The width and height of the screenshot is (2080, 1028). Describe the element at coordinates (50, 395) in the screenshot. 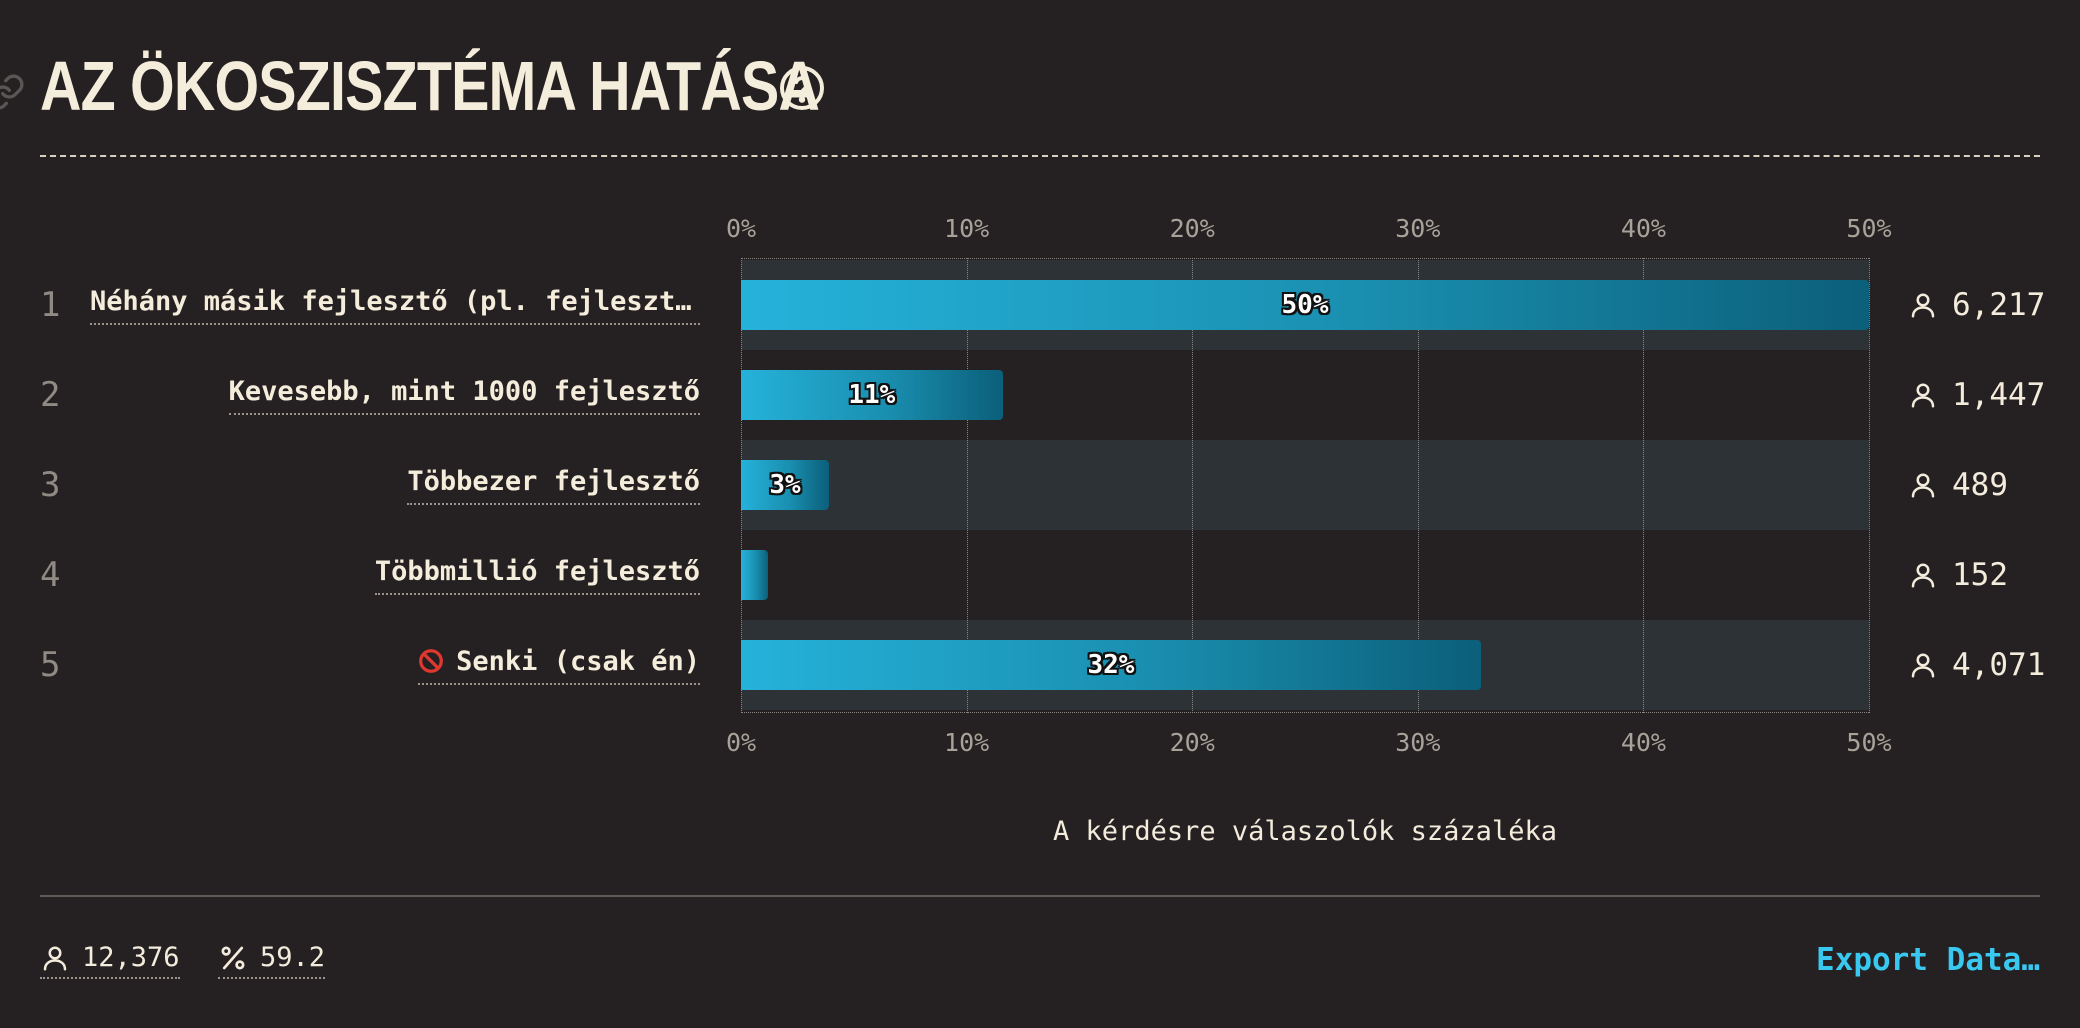

I see `row-rank: 2` at that location.